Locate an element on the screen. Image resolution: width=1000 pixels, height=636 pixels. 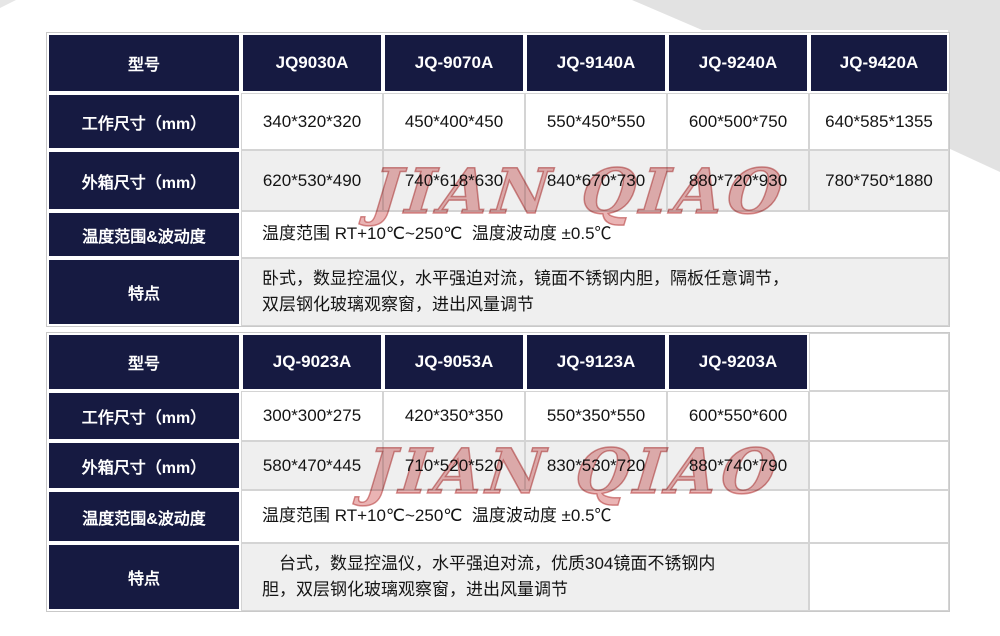
model-header-cell: JQ9030A is located at coordinates (312, 63).